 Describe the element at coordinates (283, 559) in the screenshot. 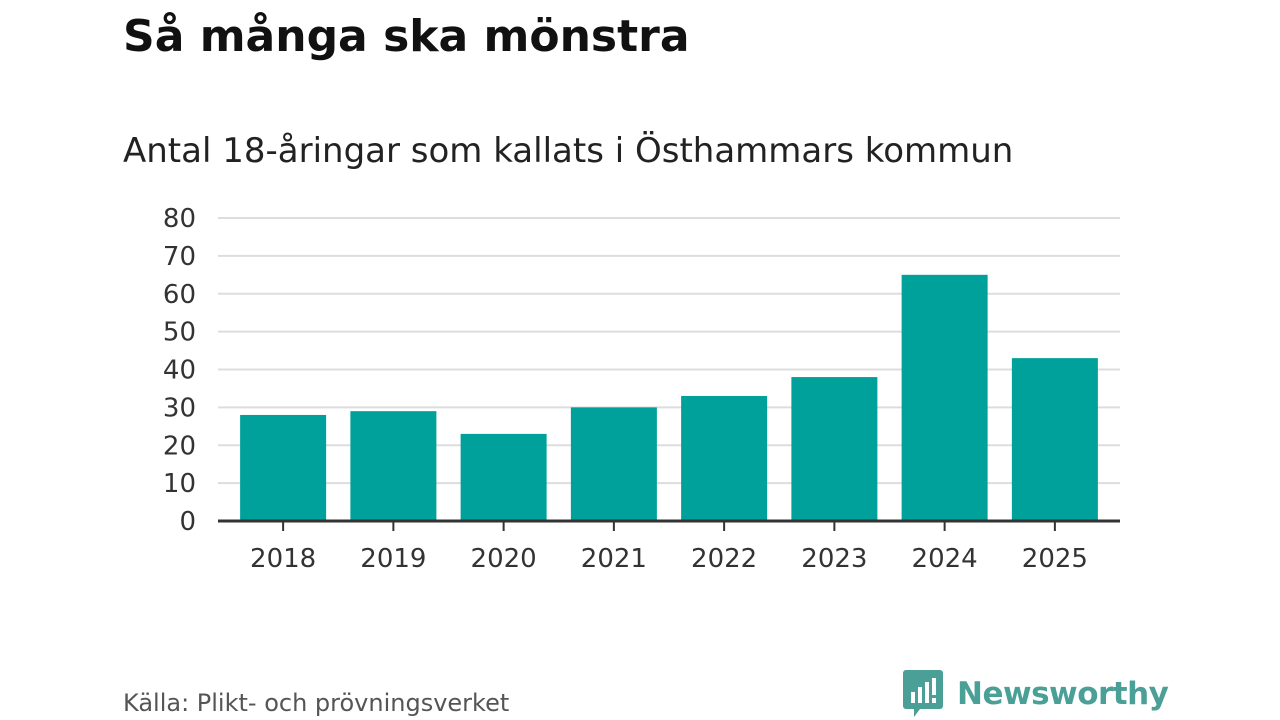

I see `x-tick-label: 2018` at that location.